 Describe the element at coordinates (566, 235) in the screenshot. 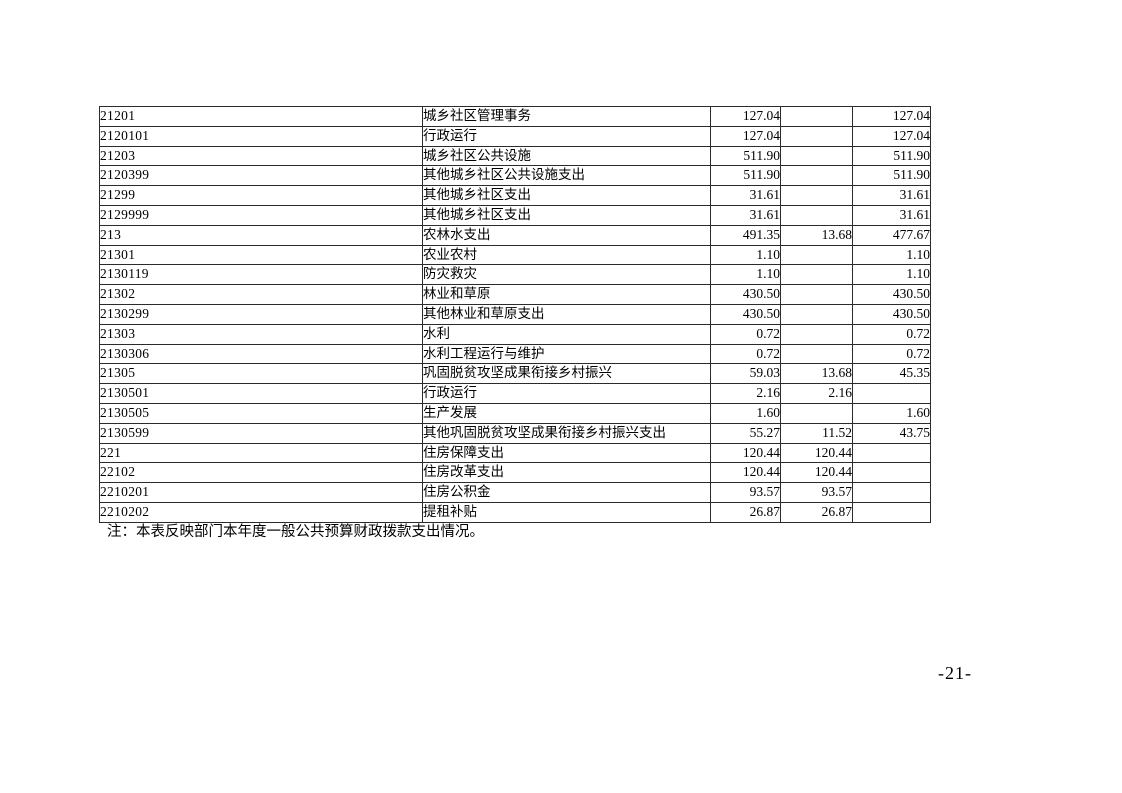

I see `subject-name-cell: 农林水支出` at that location.